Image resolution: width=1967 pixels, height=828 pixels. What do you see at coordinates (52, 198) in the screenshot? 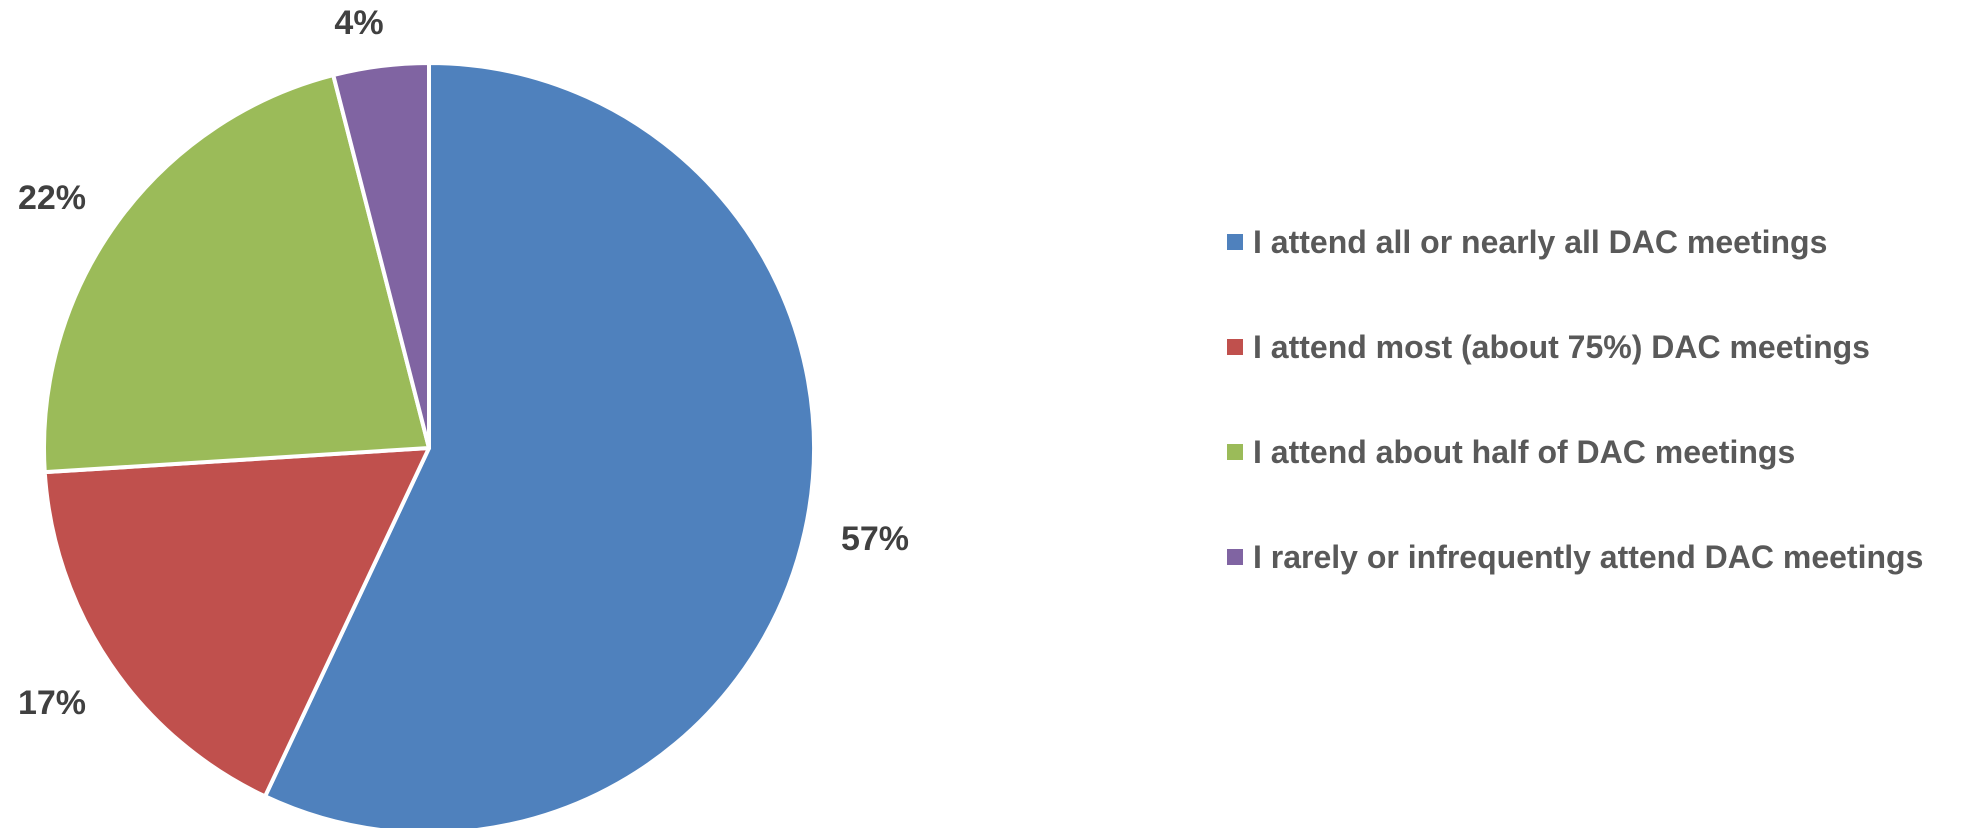
I see `data-label-3: 22%` at bounding box center [52, 198].